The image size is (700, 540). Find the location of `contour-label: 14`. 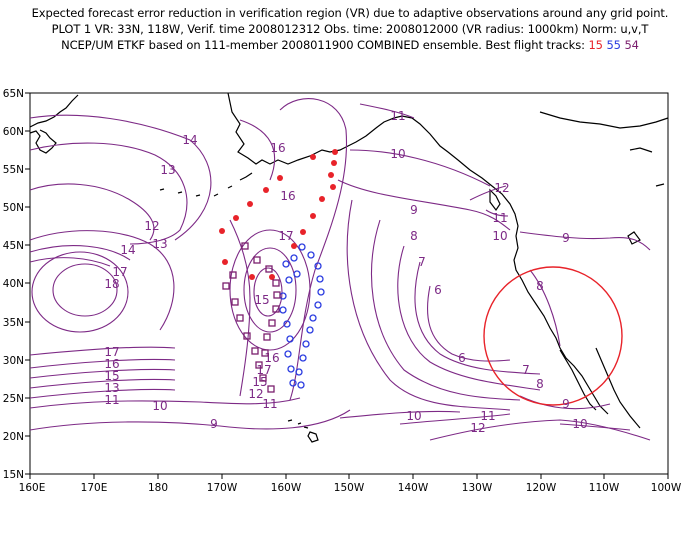

contour-label: 14 is located at coordinates (127, 250).